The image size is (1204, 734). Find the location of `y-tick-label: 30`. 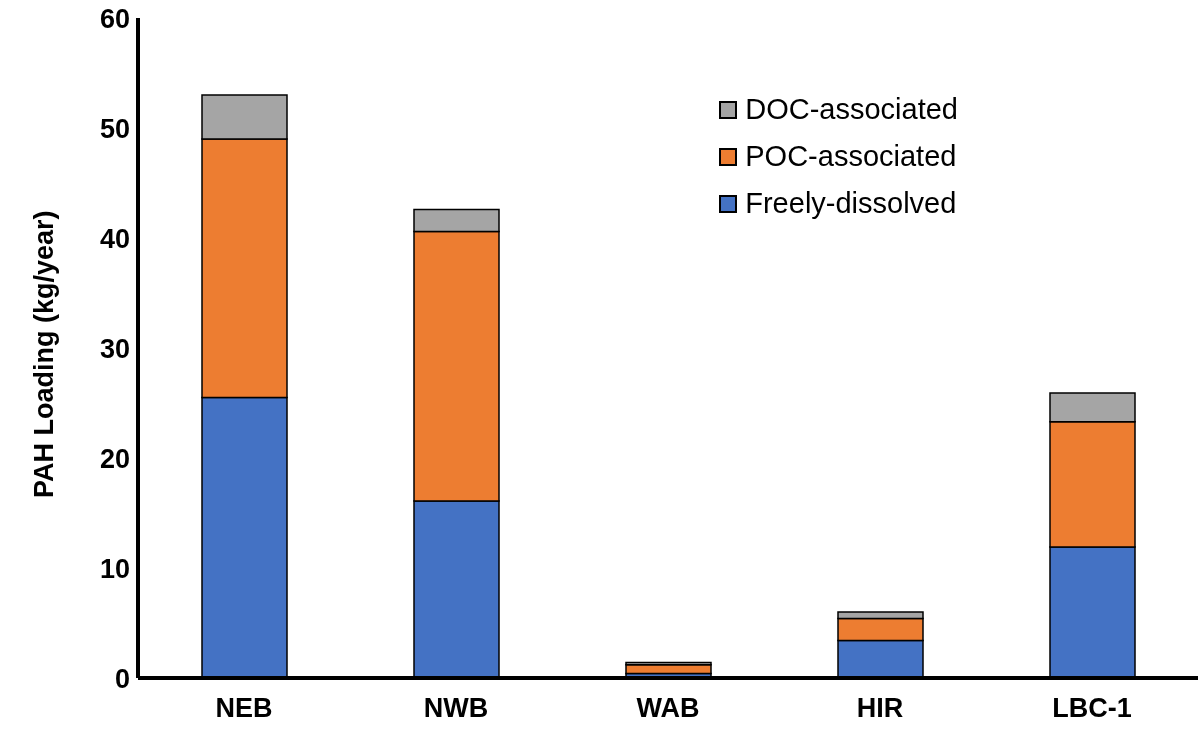

y-tick-label: 30 is located at coordinates (114, 348).